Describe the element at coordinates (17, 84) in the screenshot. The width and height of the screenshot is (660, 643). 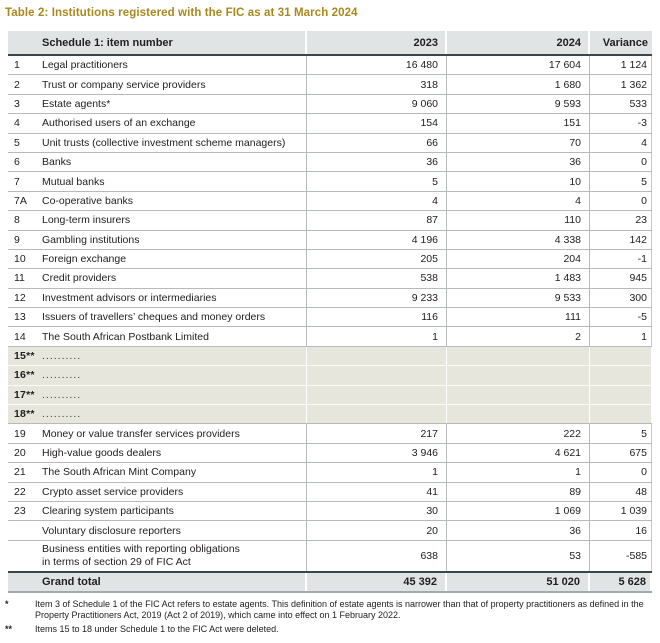
I see `row-number: 2` at that location.